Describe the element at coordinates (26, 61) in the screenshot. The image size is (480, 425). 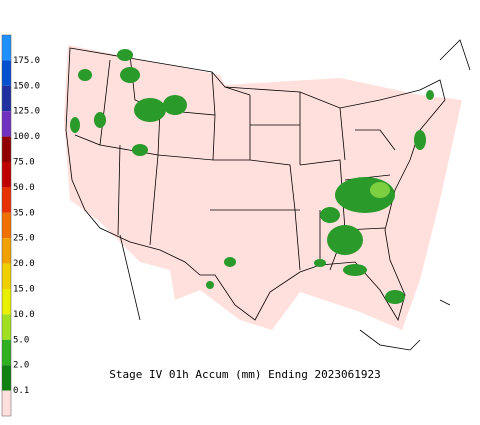
I see `legend-label: 175.0` at that location.